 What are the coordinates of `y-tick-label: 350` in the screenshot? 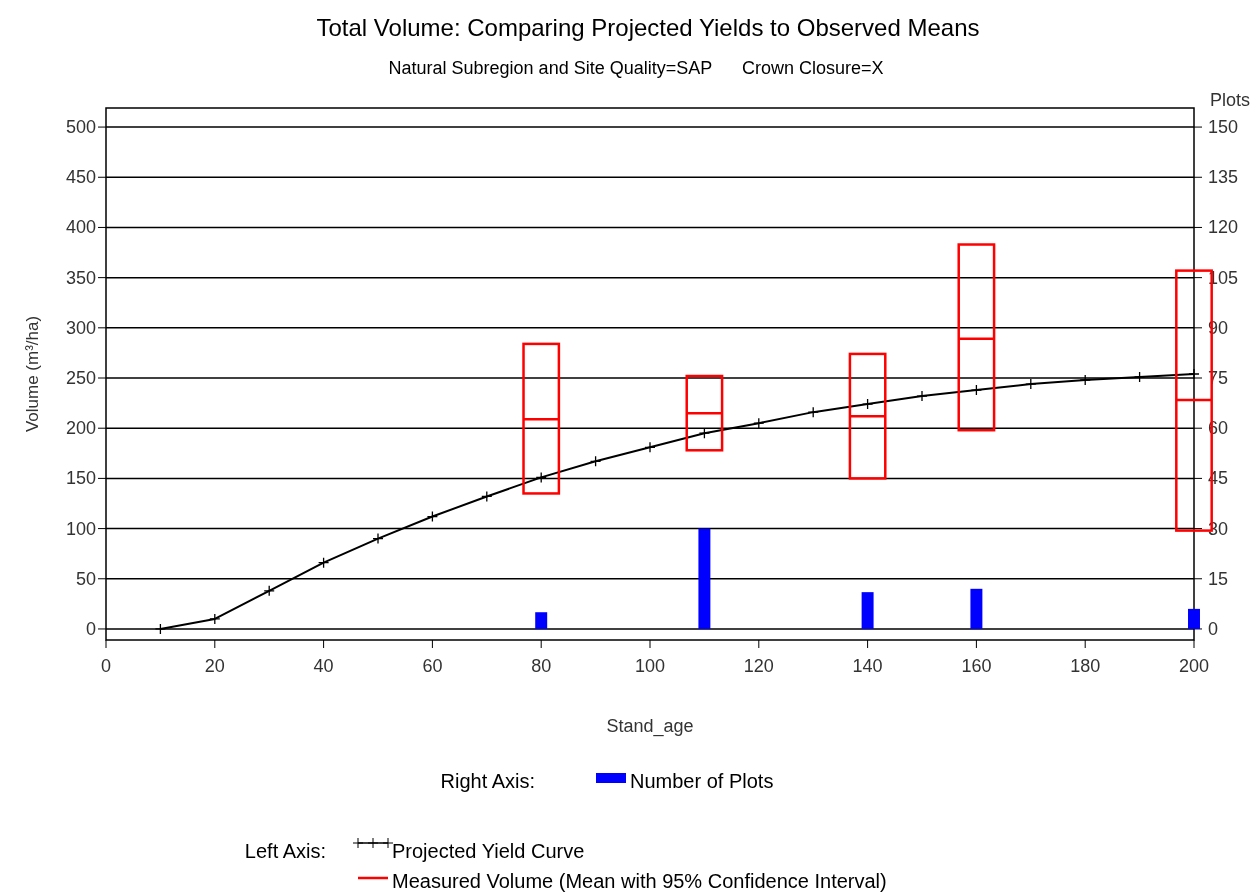 It's located at (80, 277).